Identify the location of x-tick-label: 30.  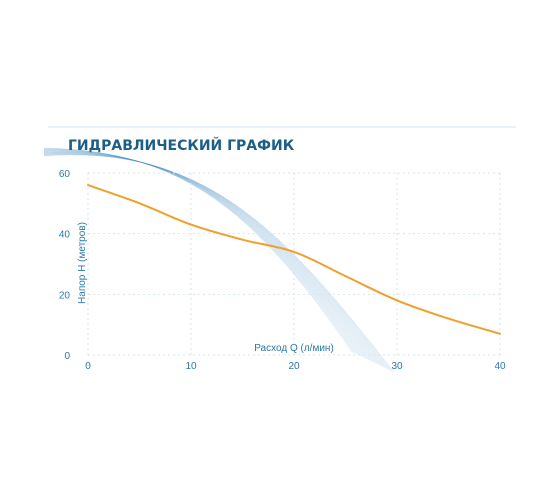
(397, 366).